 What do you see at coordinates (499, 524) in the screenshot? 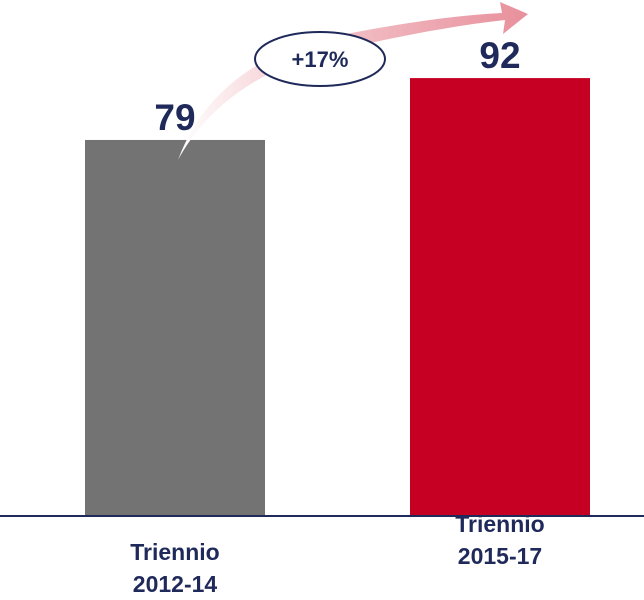
I see `category-label-2-line-1: Triennio` at bounding box center [499, 524].